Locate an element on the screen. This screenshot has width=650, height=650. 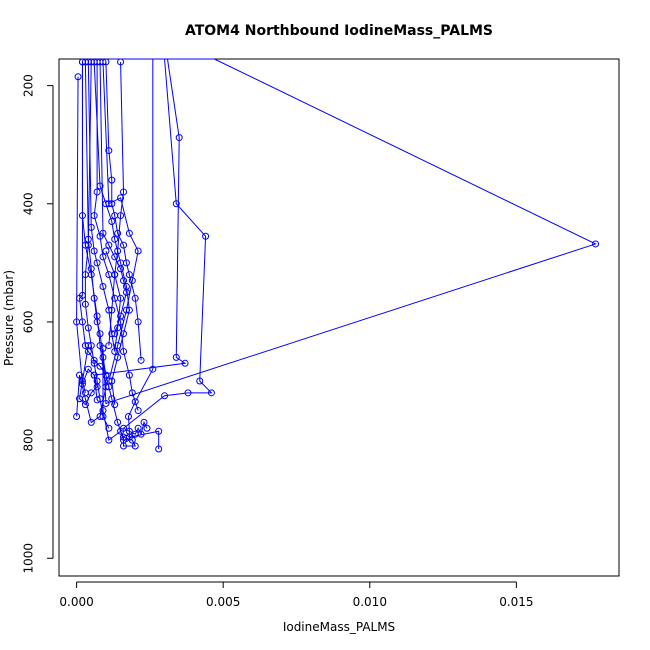
y-axis-label: Pressure (mbar) is located at coordinates (9, 318).